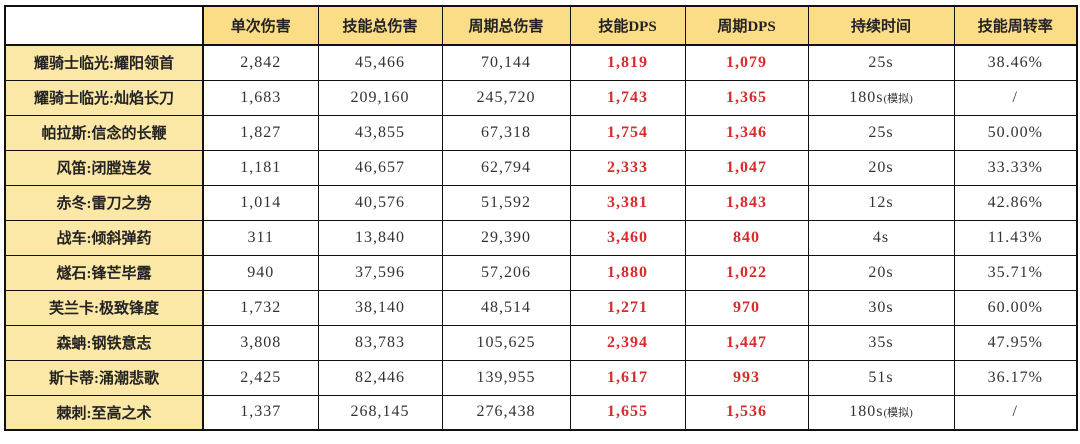 The image size is (1080, 444). What do you see at coordinates (260, 307) in the screenshot?
I see `cell-single-damage: 1,732` at bounding box center [260, 307].